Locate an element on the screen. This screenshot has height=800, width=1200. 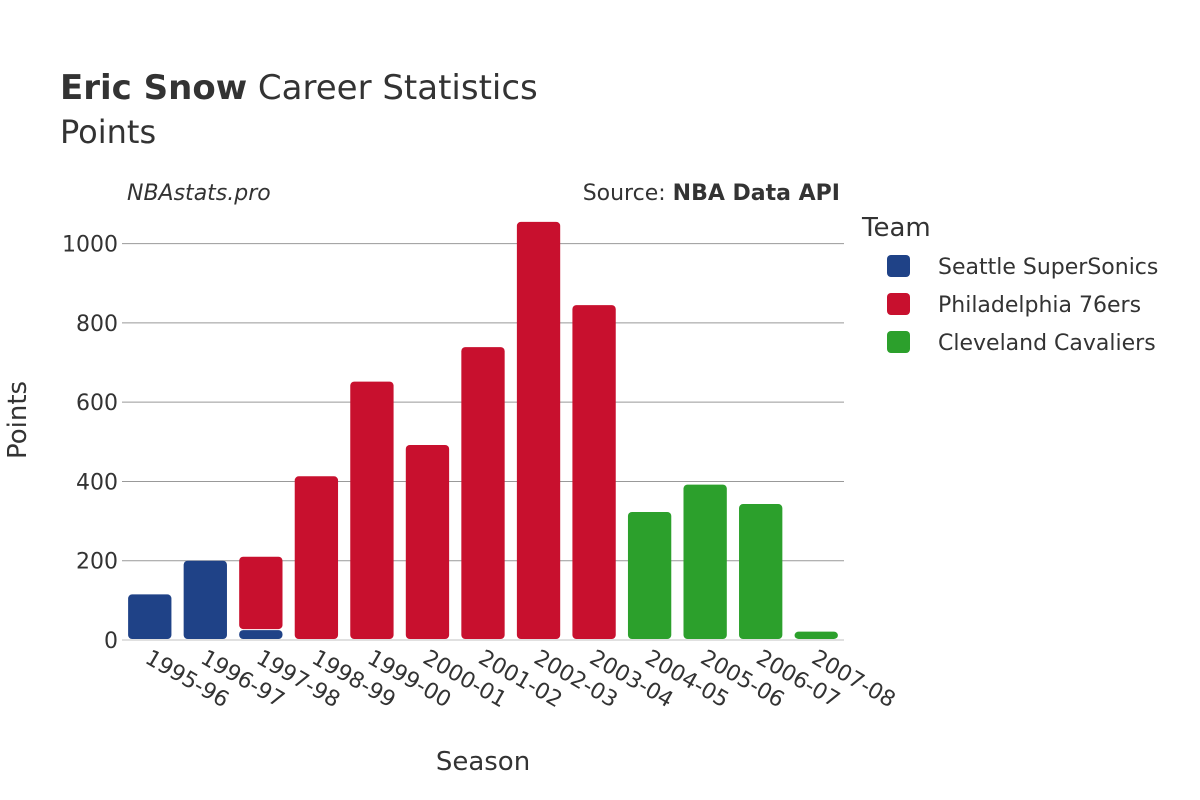
bar-2006-07-cleveland-cavaliers is located at coordinates (761, 571).